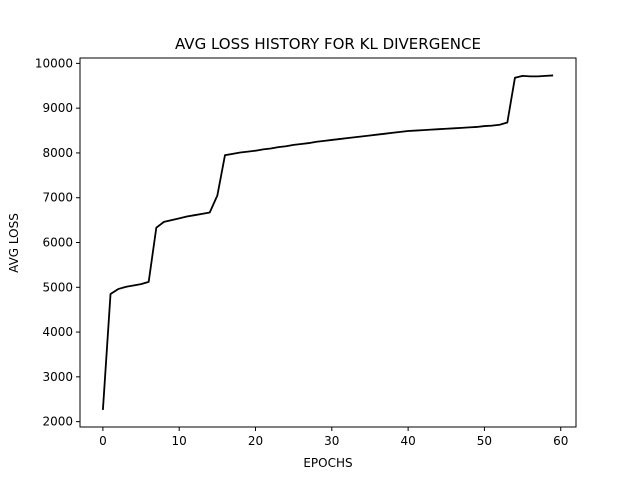  I want to click on chart-title: AVG LOSS HISTORY FOR KL DIVERGENCE, so click(328, 44).